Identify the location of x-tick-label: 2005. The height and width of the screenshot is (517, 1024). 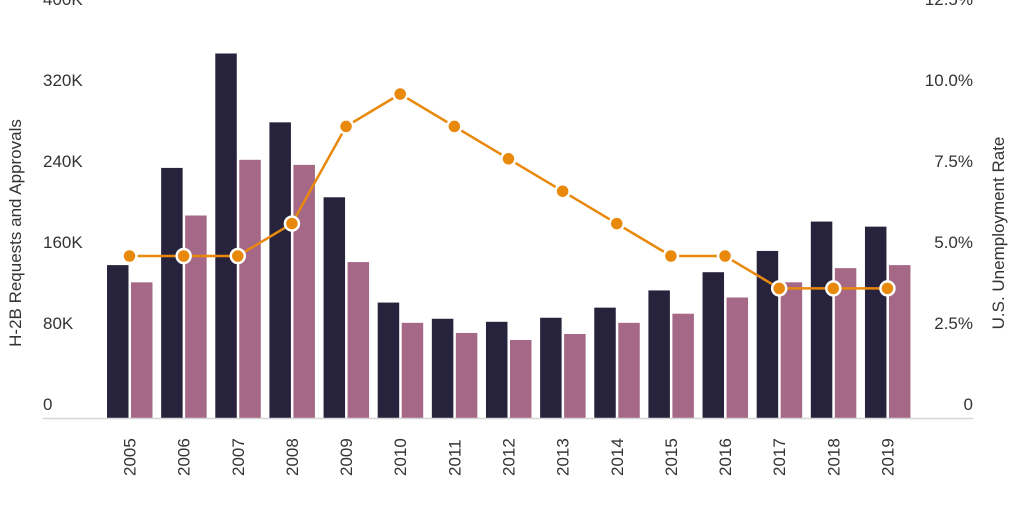
(130, 457).